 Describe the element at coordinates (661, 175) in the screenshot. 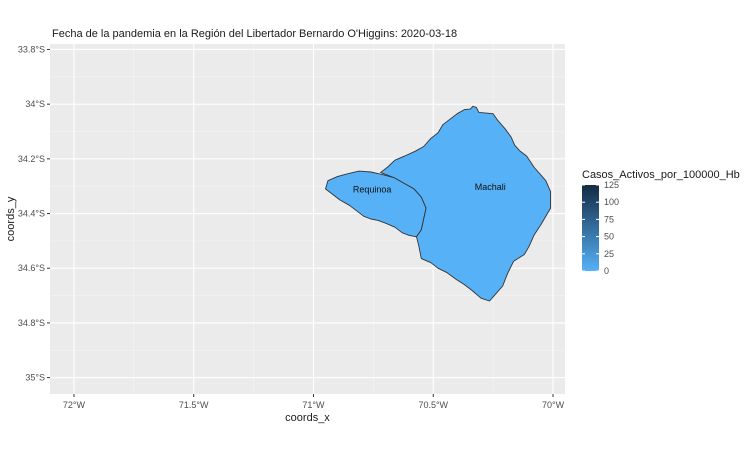

I see `legend-title: Casos_Activos_por_100000_Hb` at that location.